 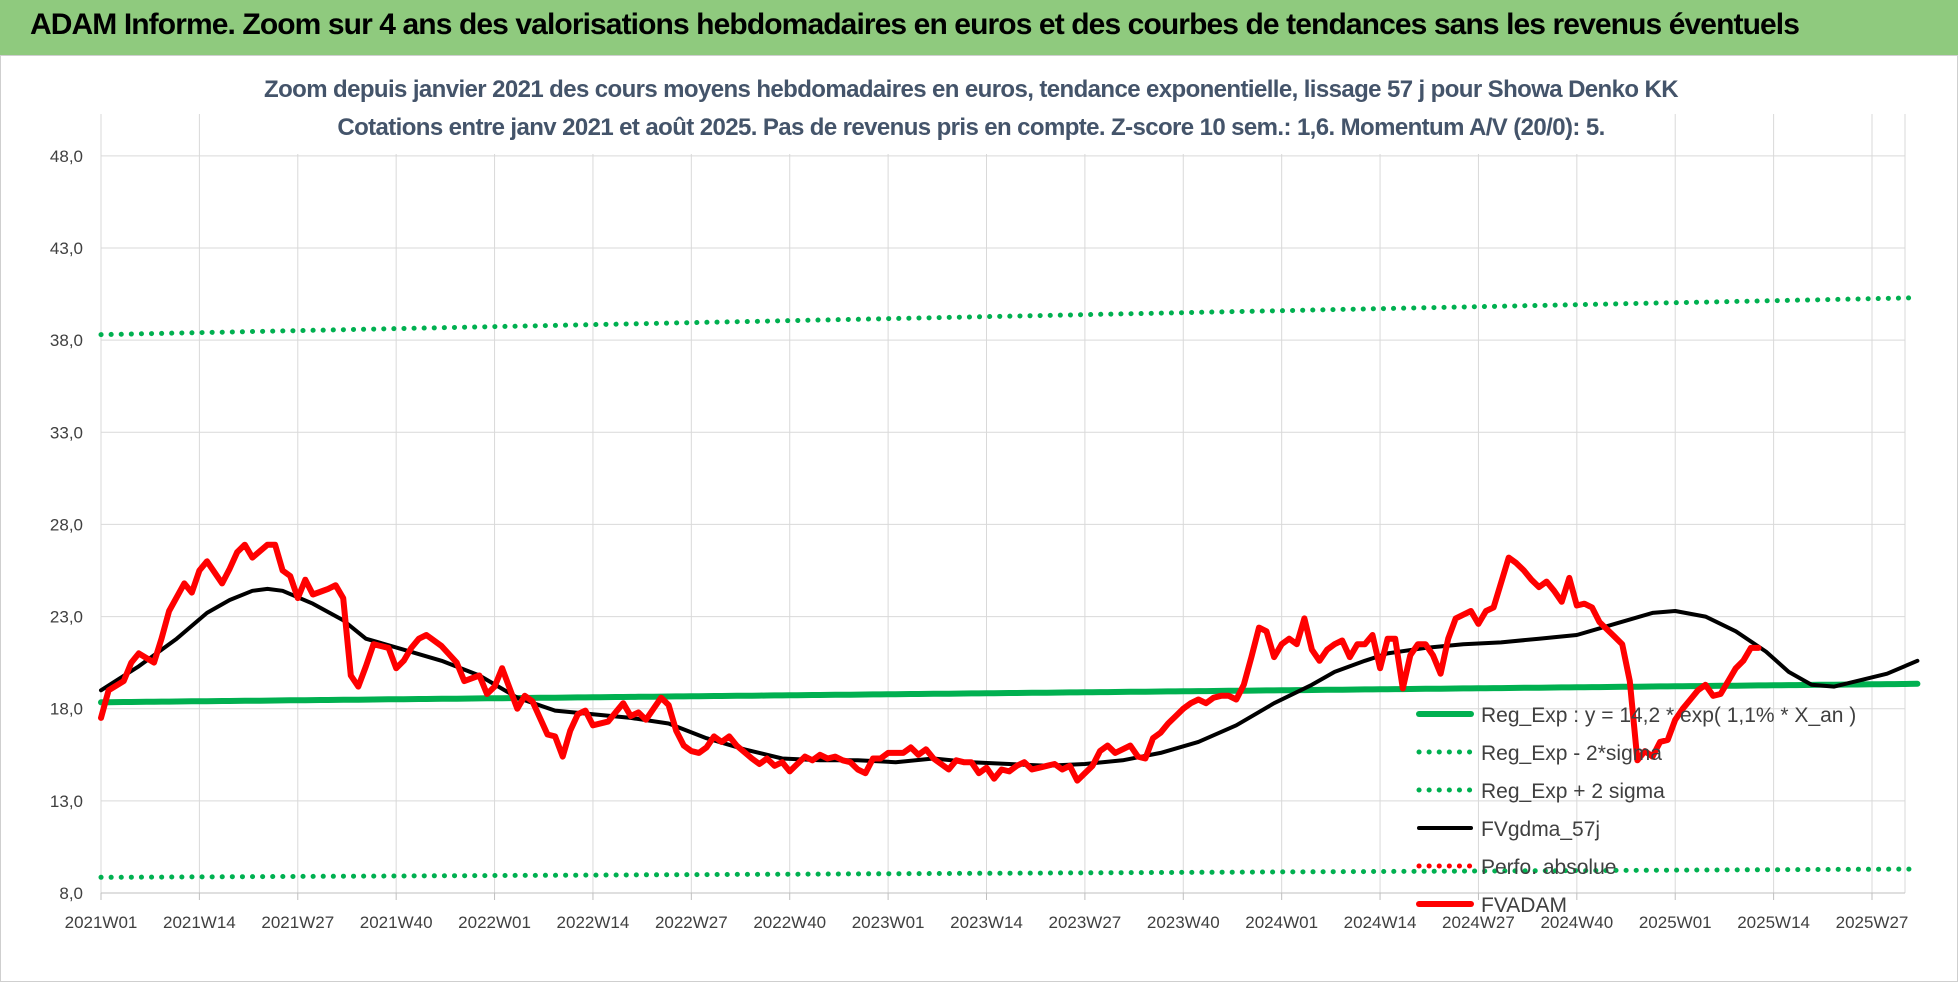 What do you see at coordinates (1573, 791) in the screenshot?
I see `legend-label-reg-exp-2-sigma: Reg_Exp + 2 sigma` at bounding box center [1573, 791].